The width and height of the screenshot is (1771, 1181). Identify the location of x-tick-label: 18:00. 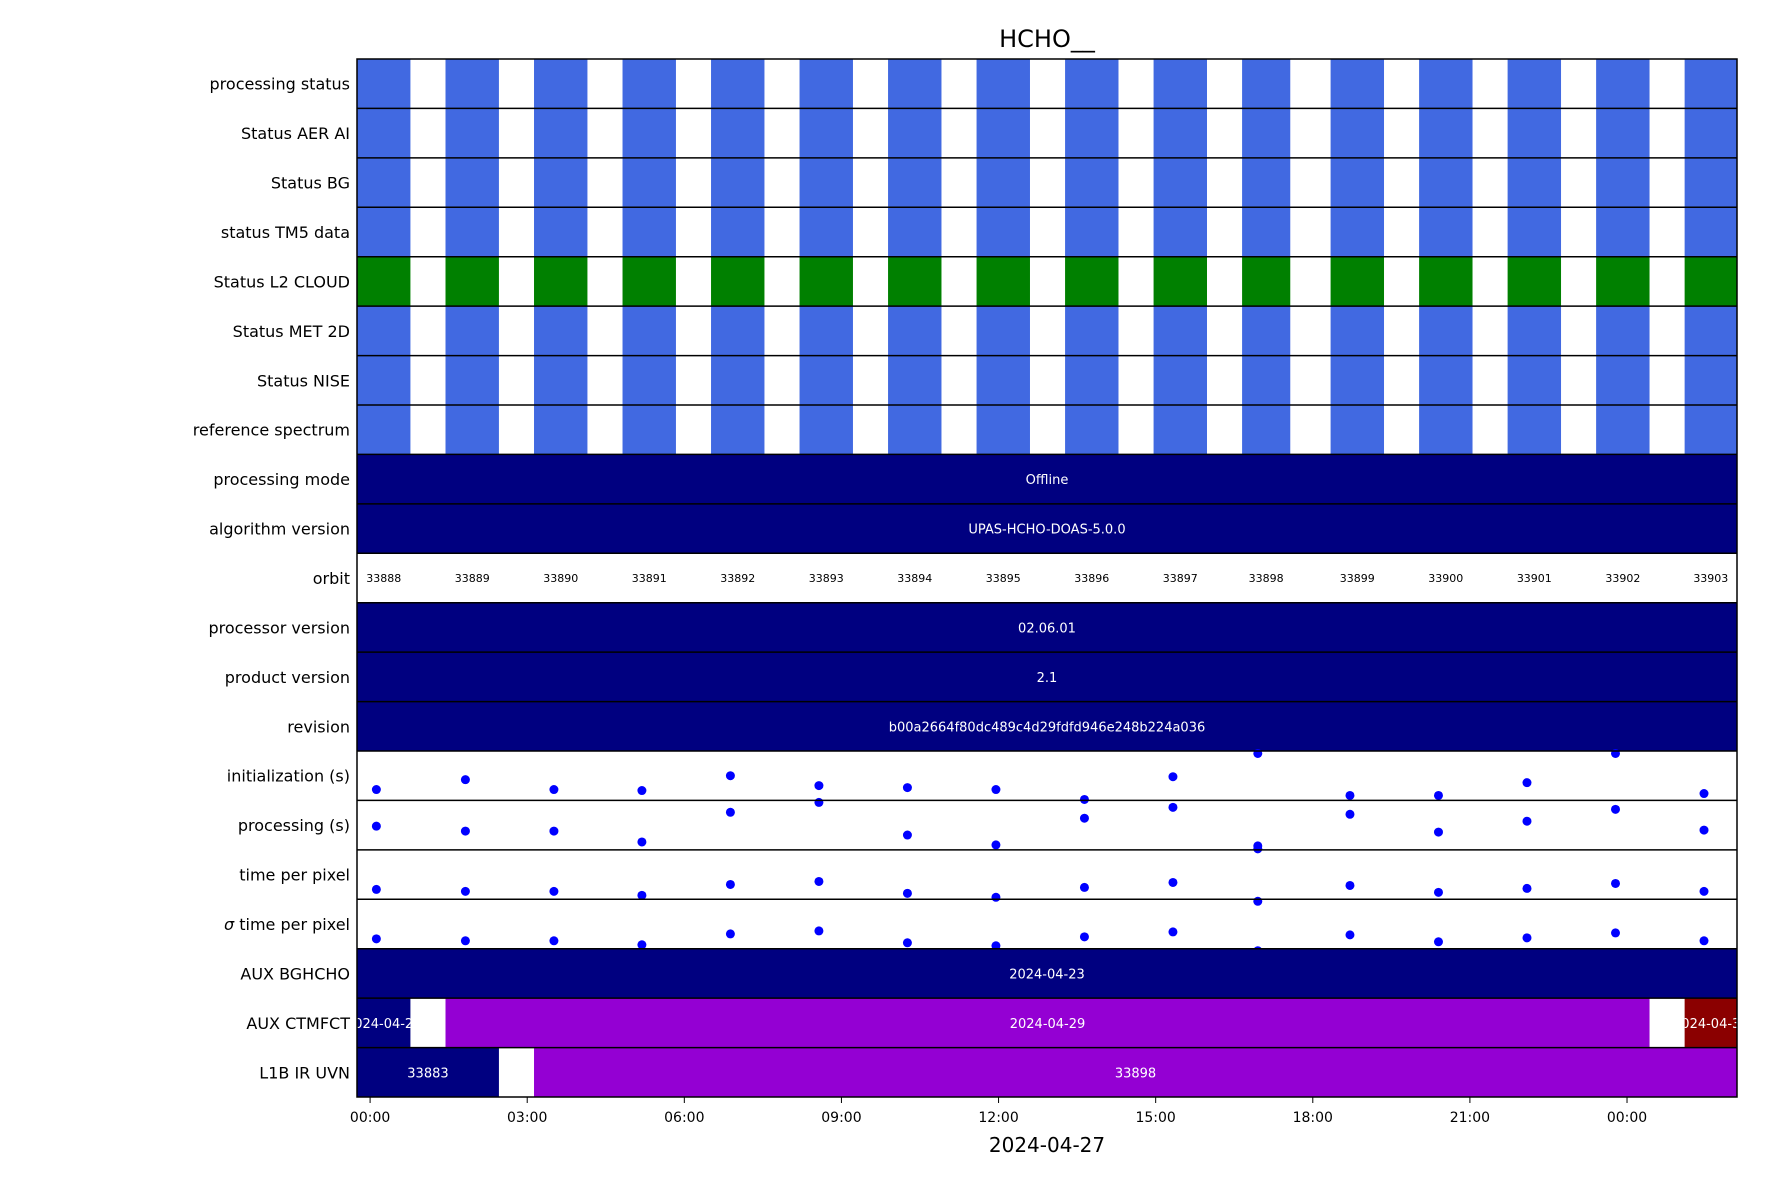
(1313, 1118).